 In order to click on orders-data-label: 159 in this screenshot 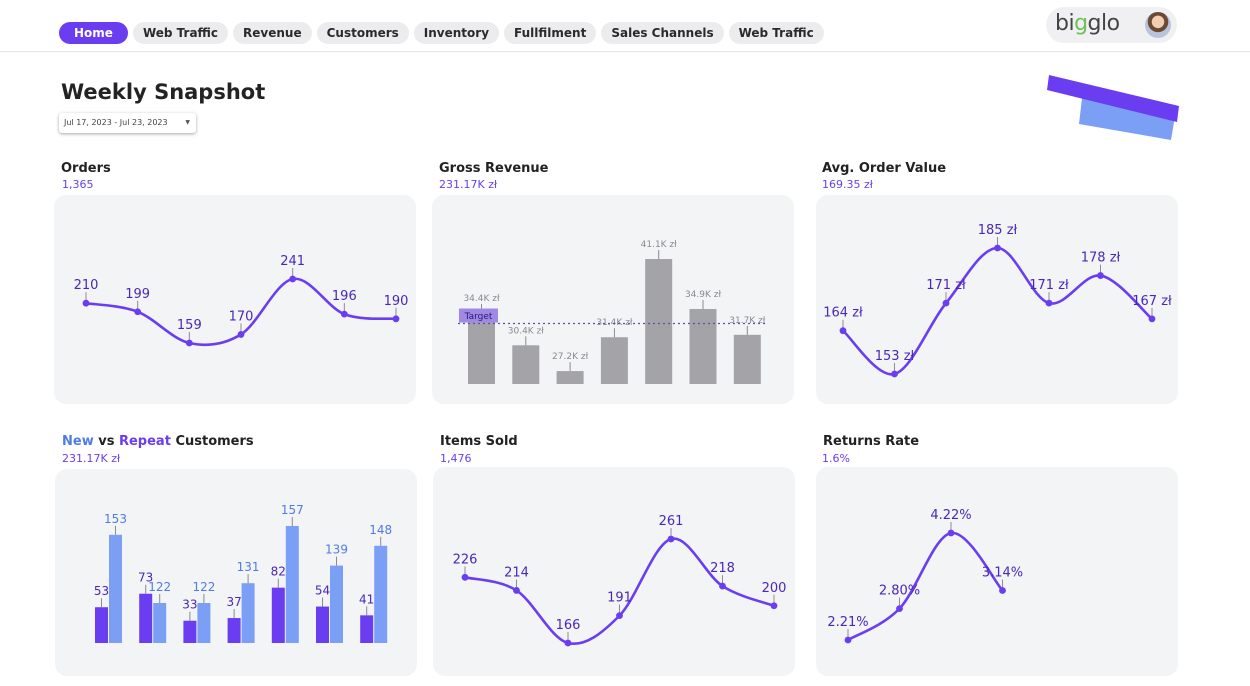, I will do `click(189, 325)`.